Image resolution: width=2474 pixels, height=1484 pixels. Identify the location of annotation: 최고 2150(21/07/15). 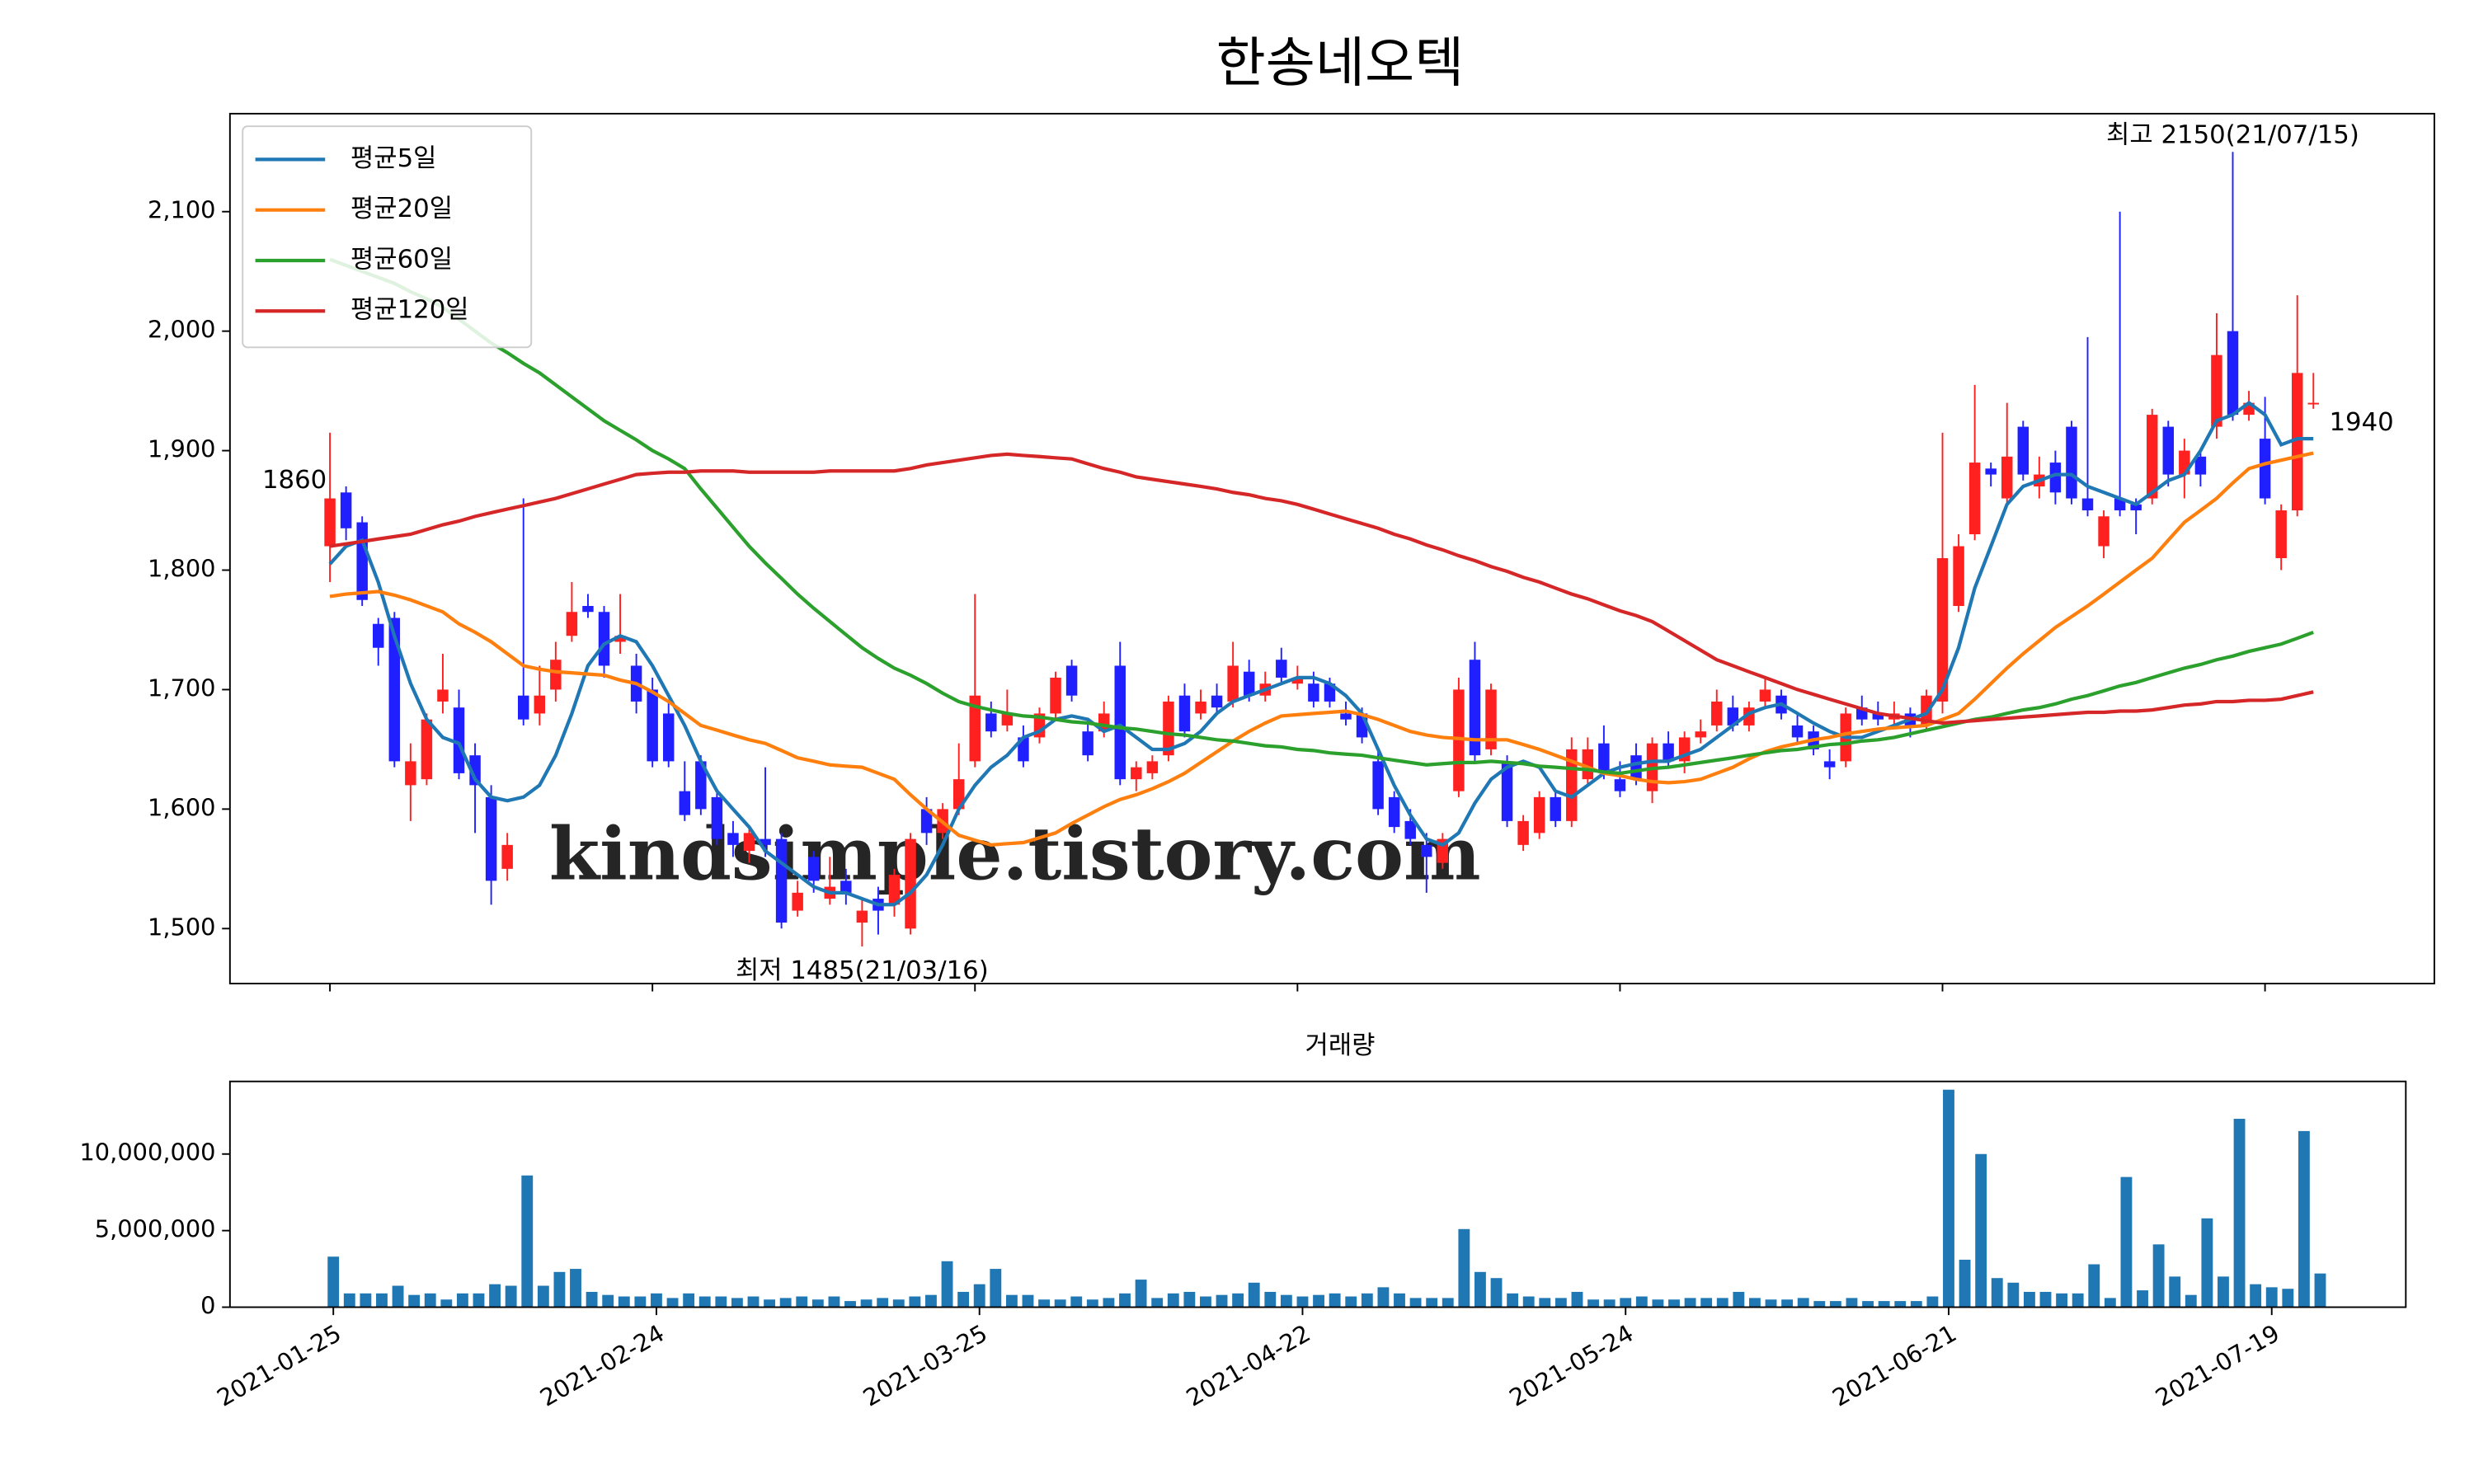
(2232, 135).